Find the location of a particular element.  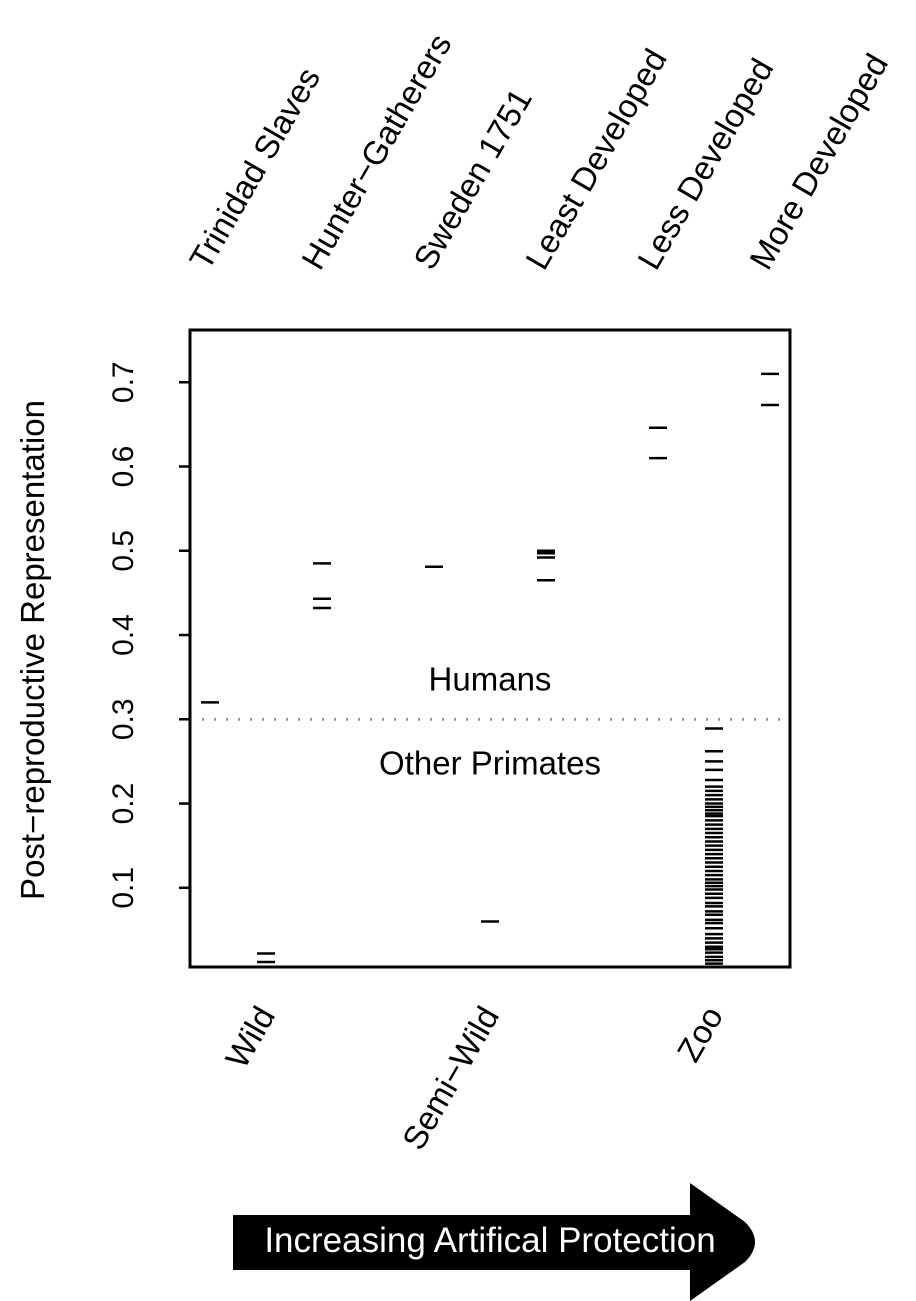

arrow is located at coordinates (494, 1242).